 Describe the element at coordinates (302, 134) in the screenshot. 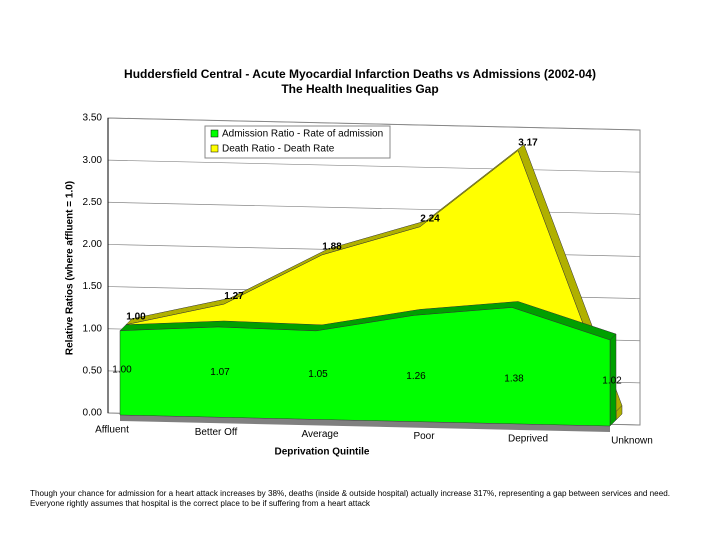

I see `legend-label: Admission Ratio - Rate of admission` at that location.